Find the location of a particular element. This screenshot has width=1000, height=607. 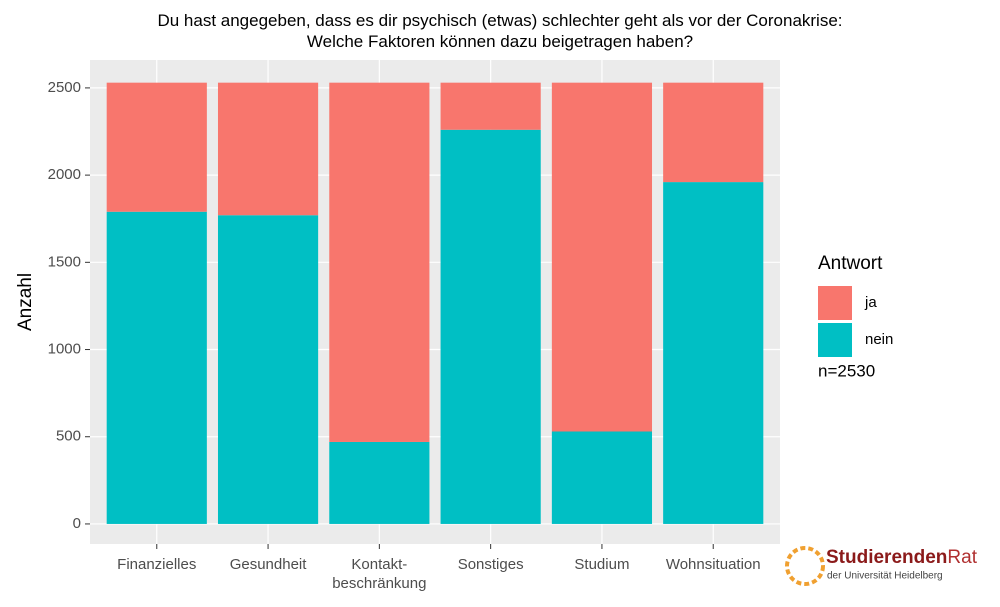

y-tick-label: 1500 is located at coordinates (64, 261).